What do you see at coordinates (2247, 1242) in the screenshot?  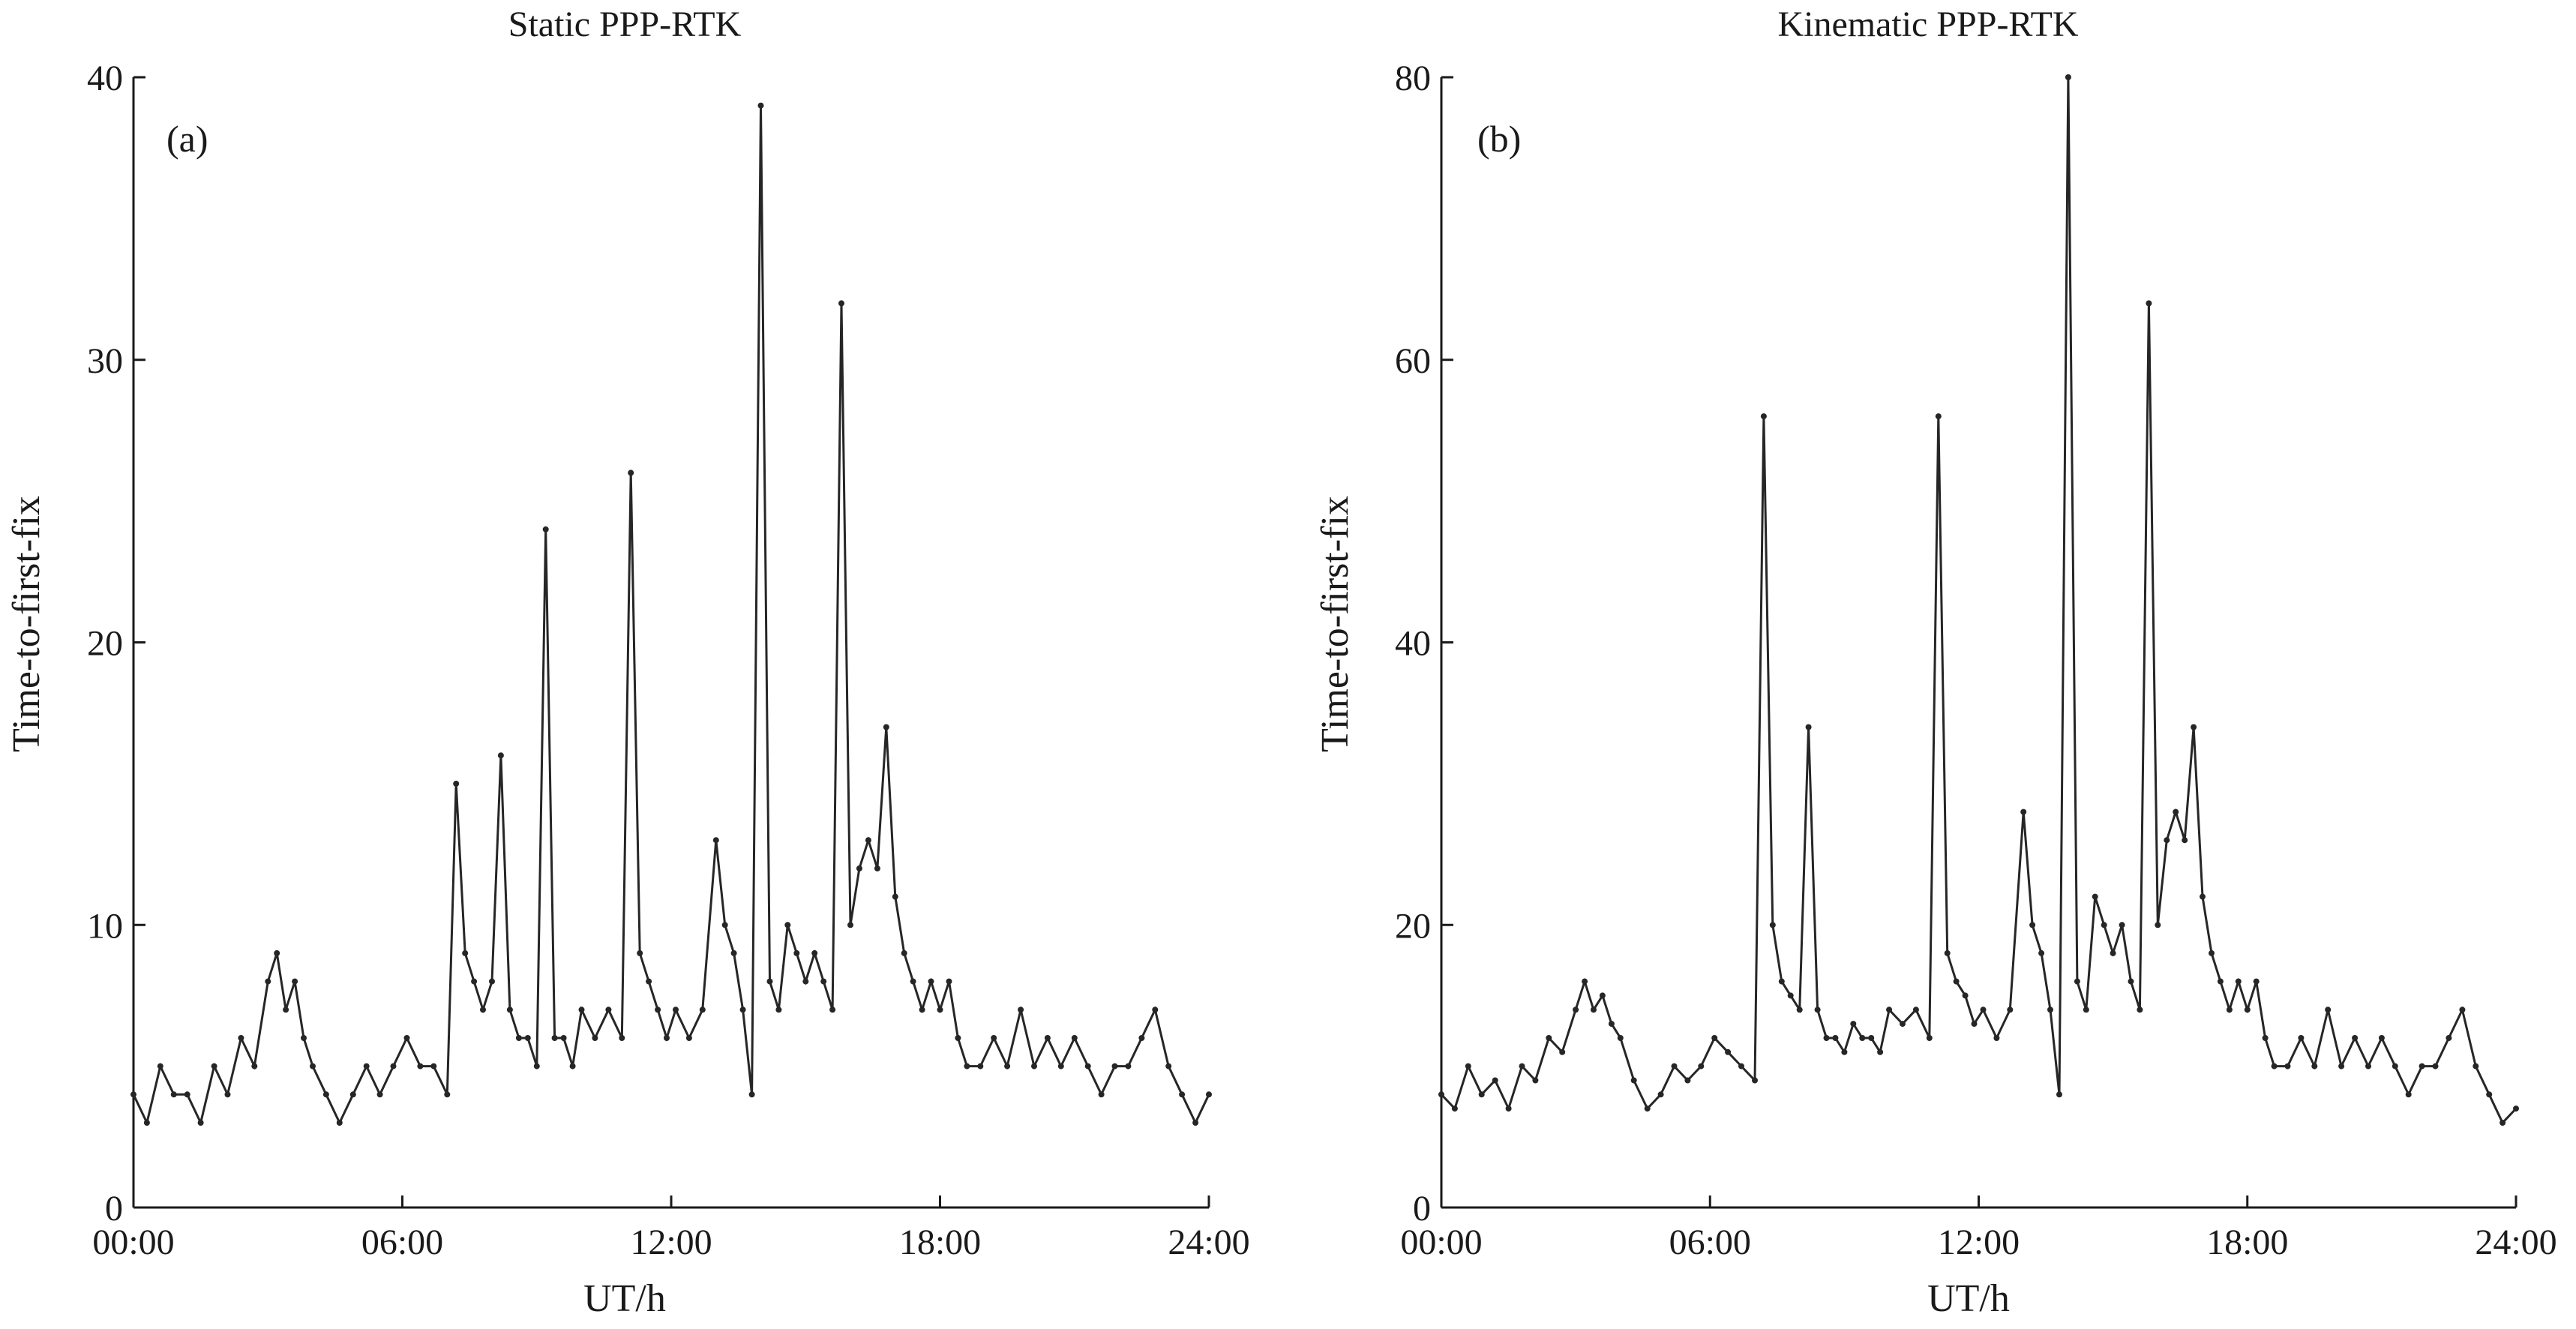 I see `x-tick-label: 18:00` at bounding box center [2247, 1242].